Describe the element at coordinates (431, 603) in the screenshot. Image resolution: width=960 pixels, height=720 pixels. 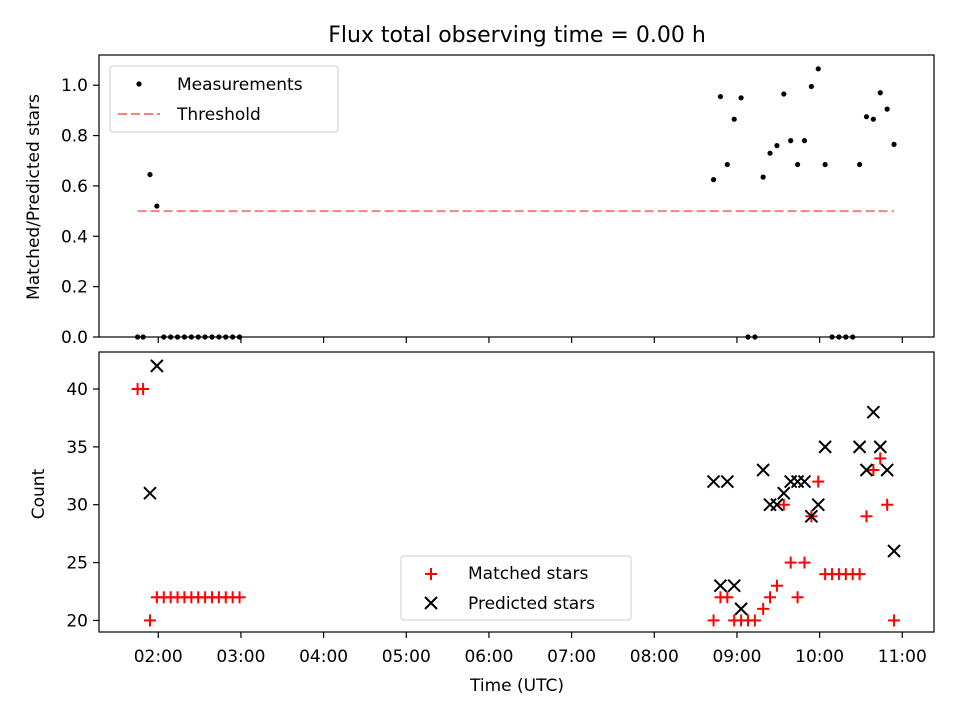
I see `legend-predicted-marker` at that location.